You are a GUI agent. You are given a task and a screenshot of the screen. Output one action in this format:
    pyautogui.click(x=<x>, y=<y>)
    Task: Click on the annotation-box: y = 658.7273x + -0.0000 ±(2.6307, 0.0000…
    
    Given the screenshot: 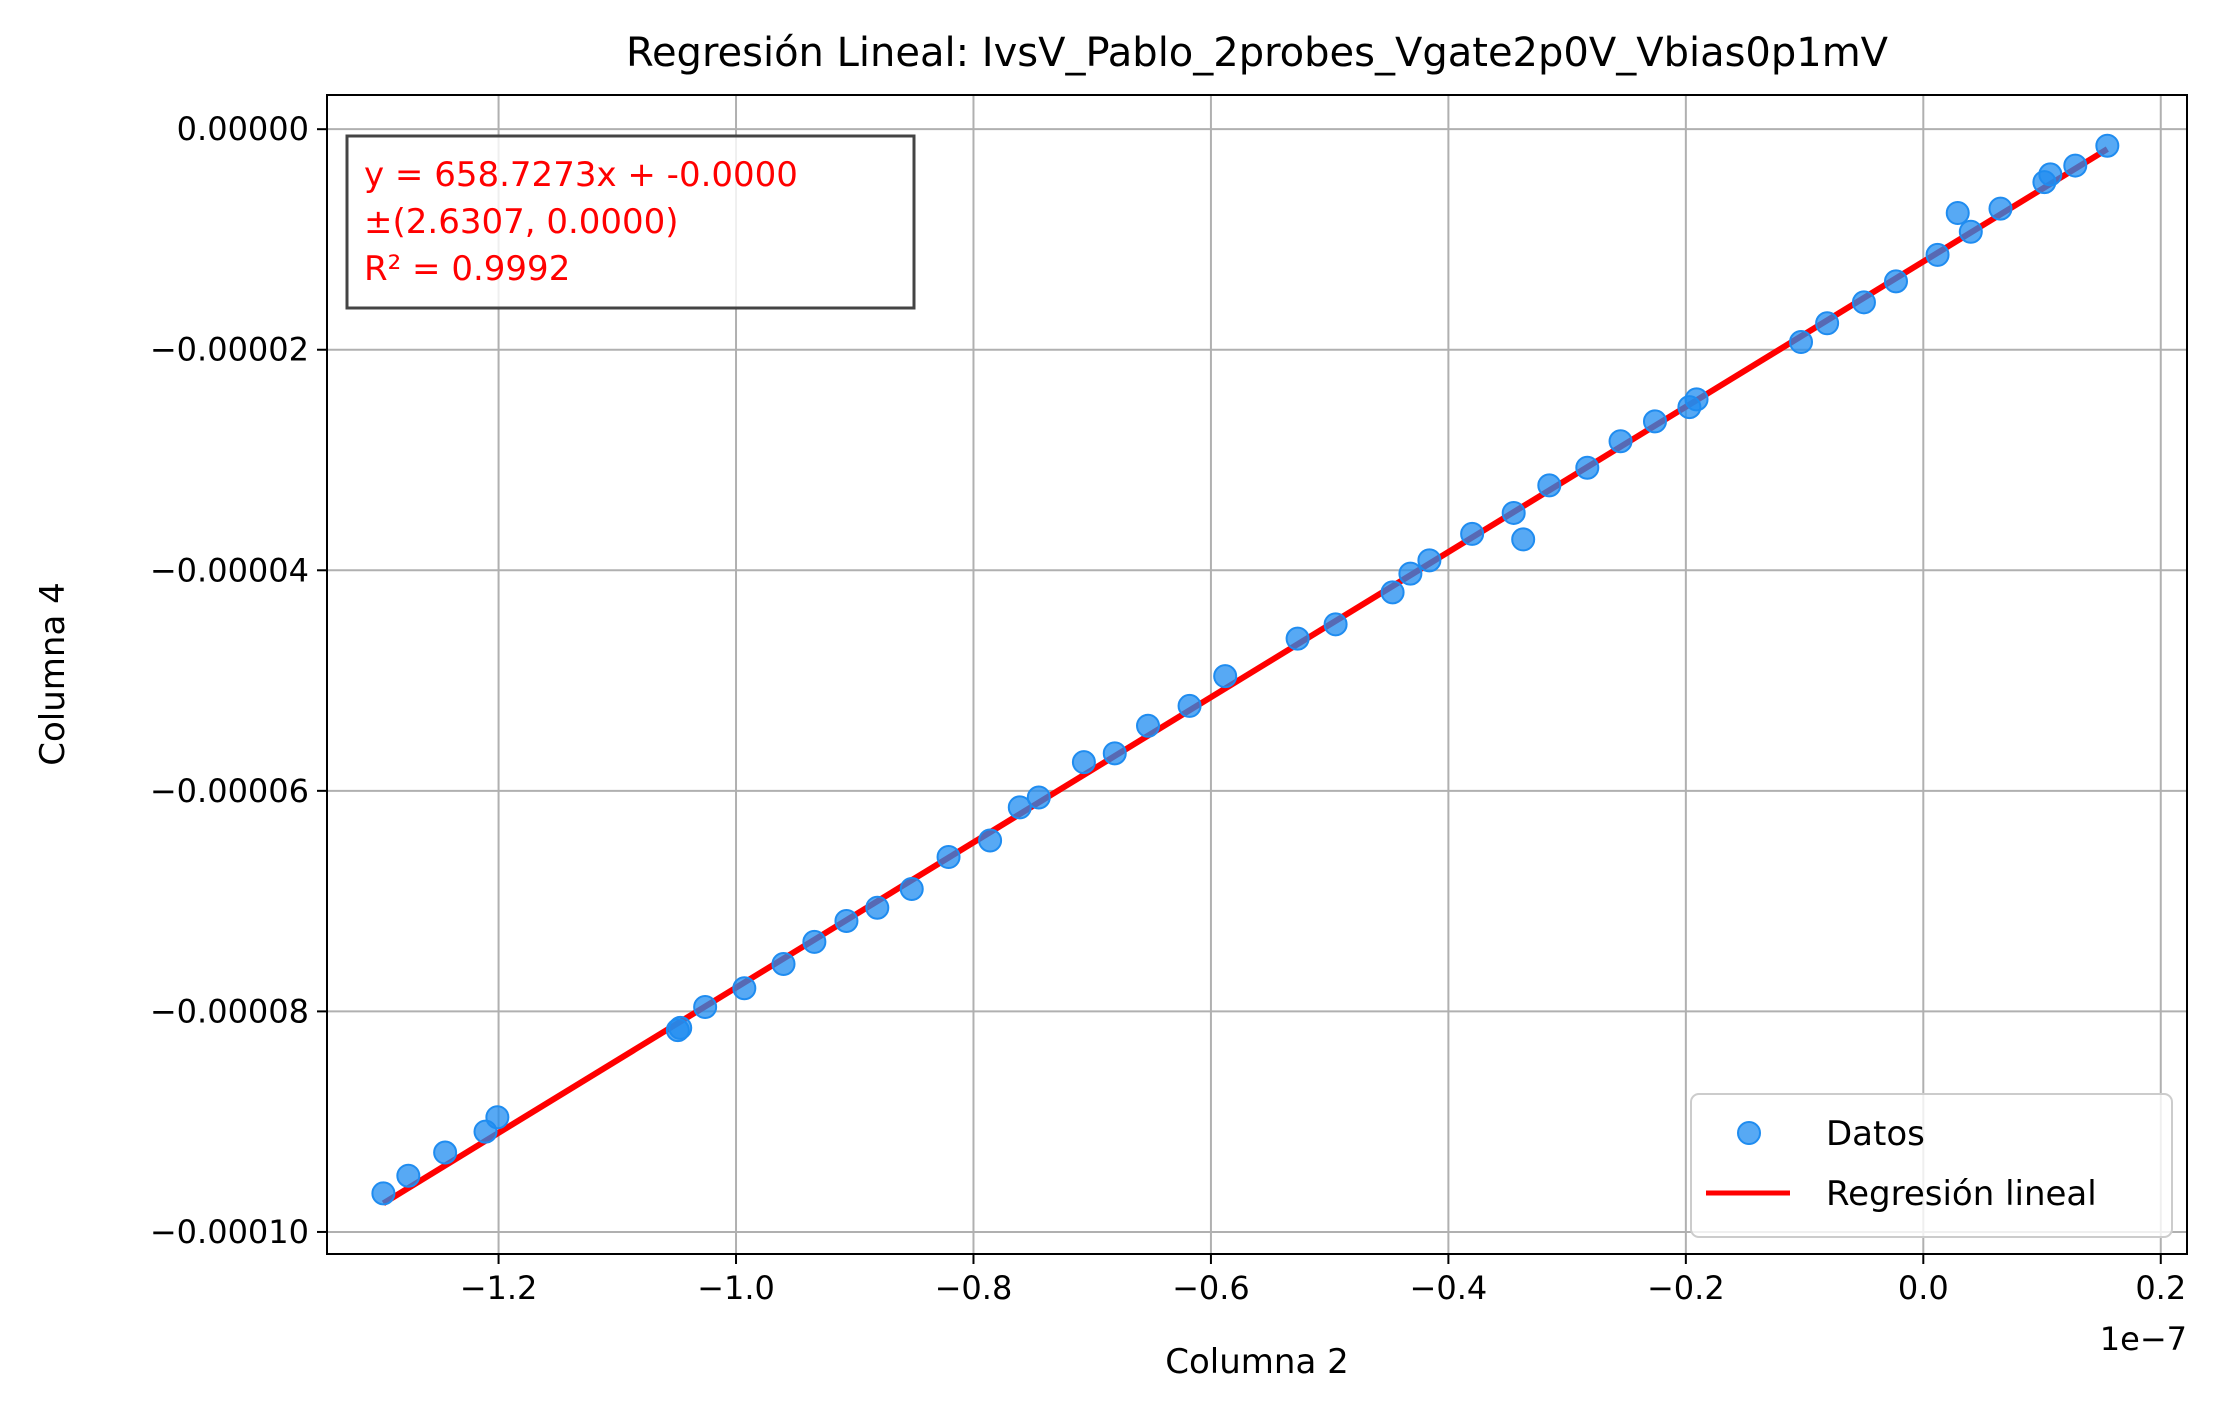 What is the action you would take?
    pyautogui.click(x=630, y=222)
    